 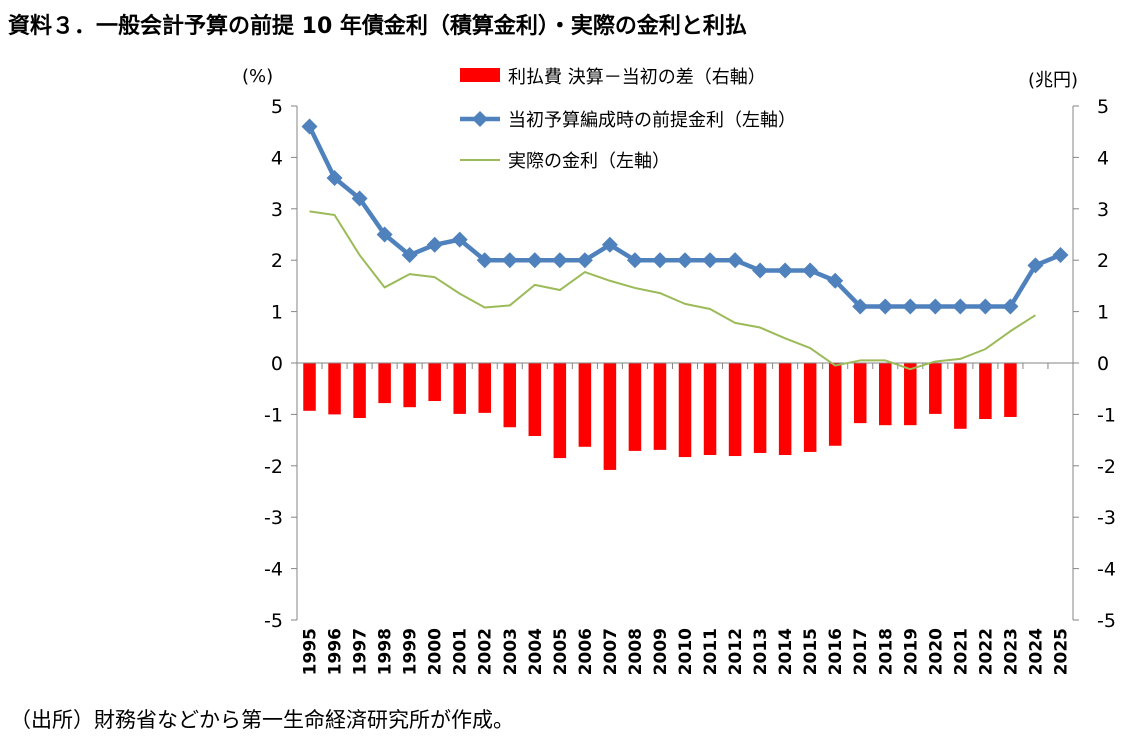 I want to click on legend-label-actual: 実際の金利（左軸）, so click(x=589, y=161).